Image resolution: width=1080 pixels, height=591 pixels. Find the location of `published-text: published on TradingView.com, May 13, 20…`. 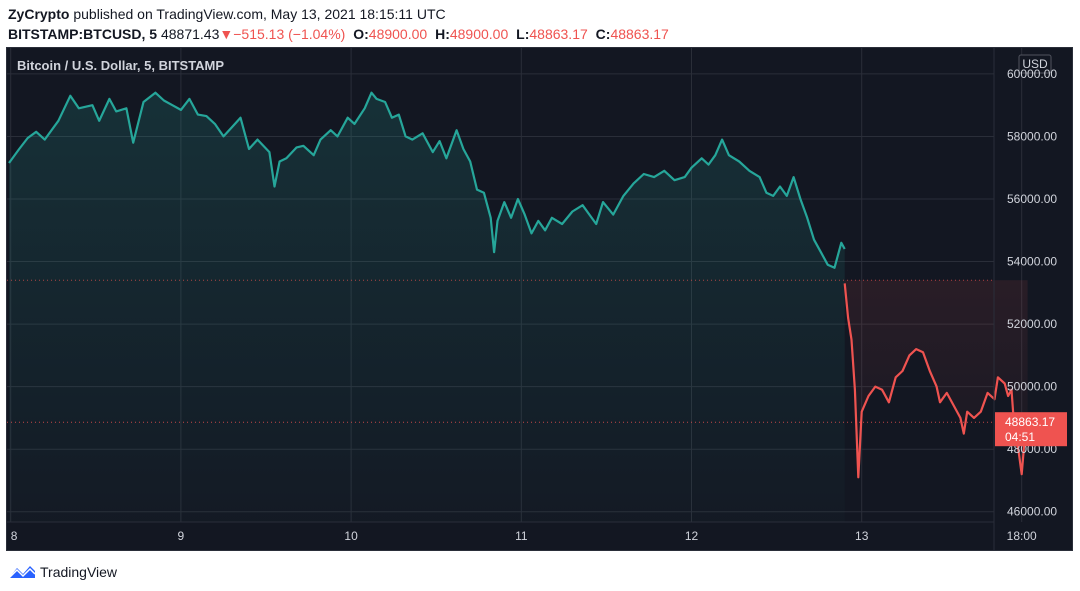

published-text: published on TradingView.com, May 13, 20… is located at coordinates (259, 14).